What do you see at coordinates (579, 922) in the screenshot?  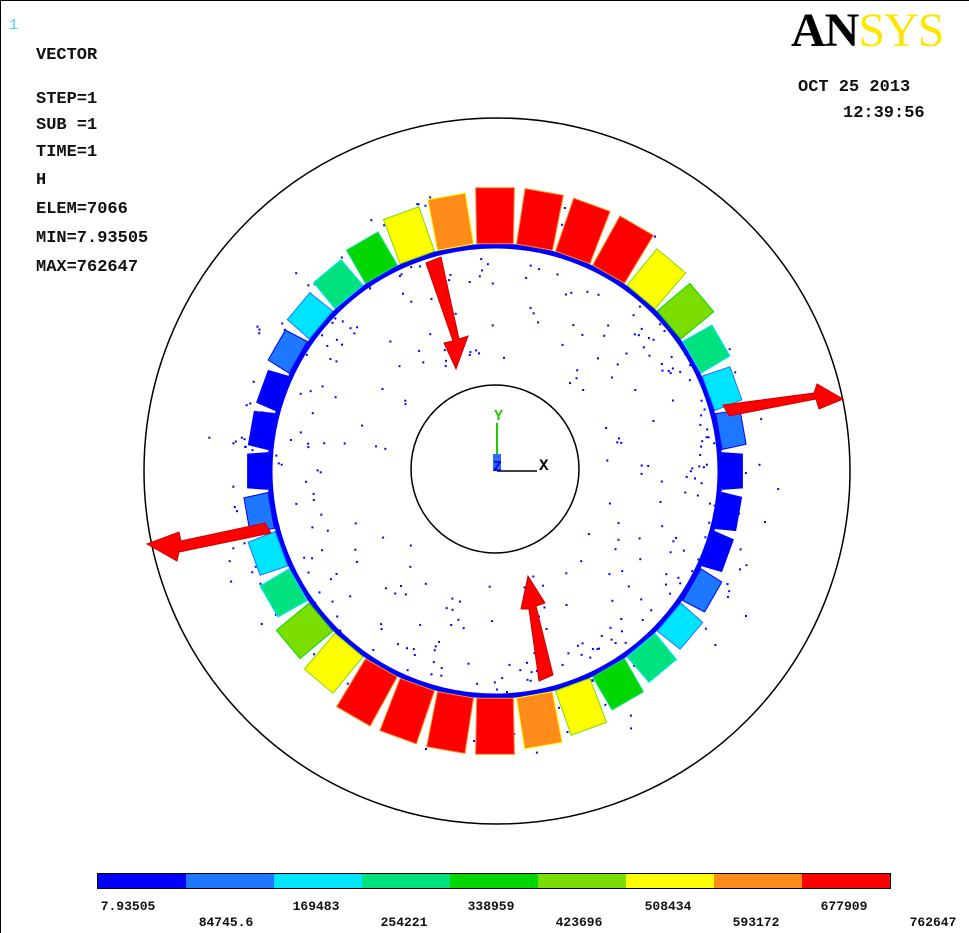 I see `legend-label: 423696` at bounding box center [579, 922].